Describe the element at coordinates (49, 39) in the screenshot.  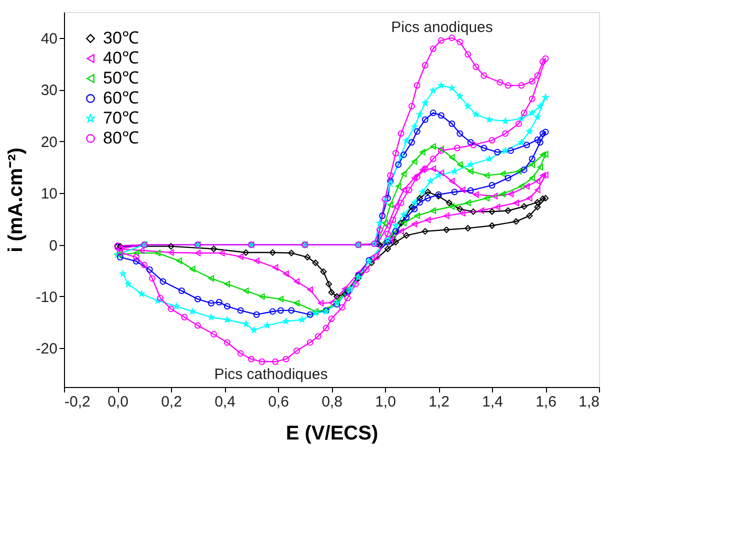
I see `y-tick-label: 40` at that location.